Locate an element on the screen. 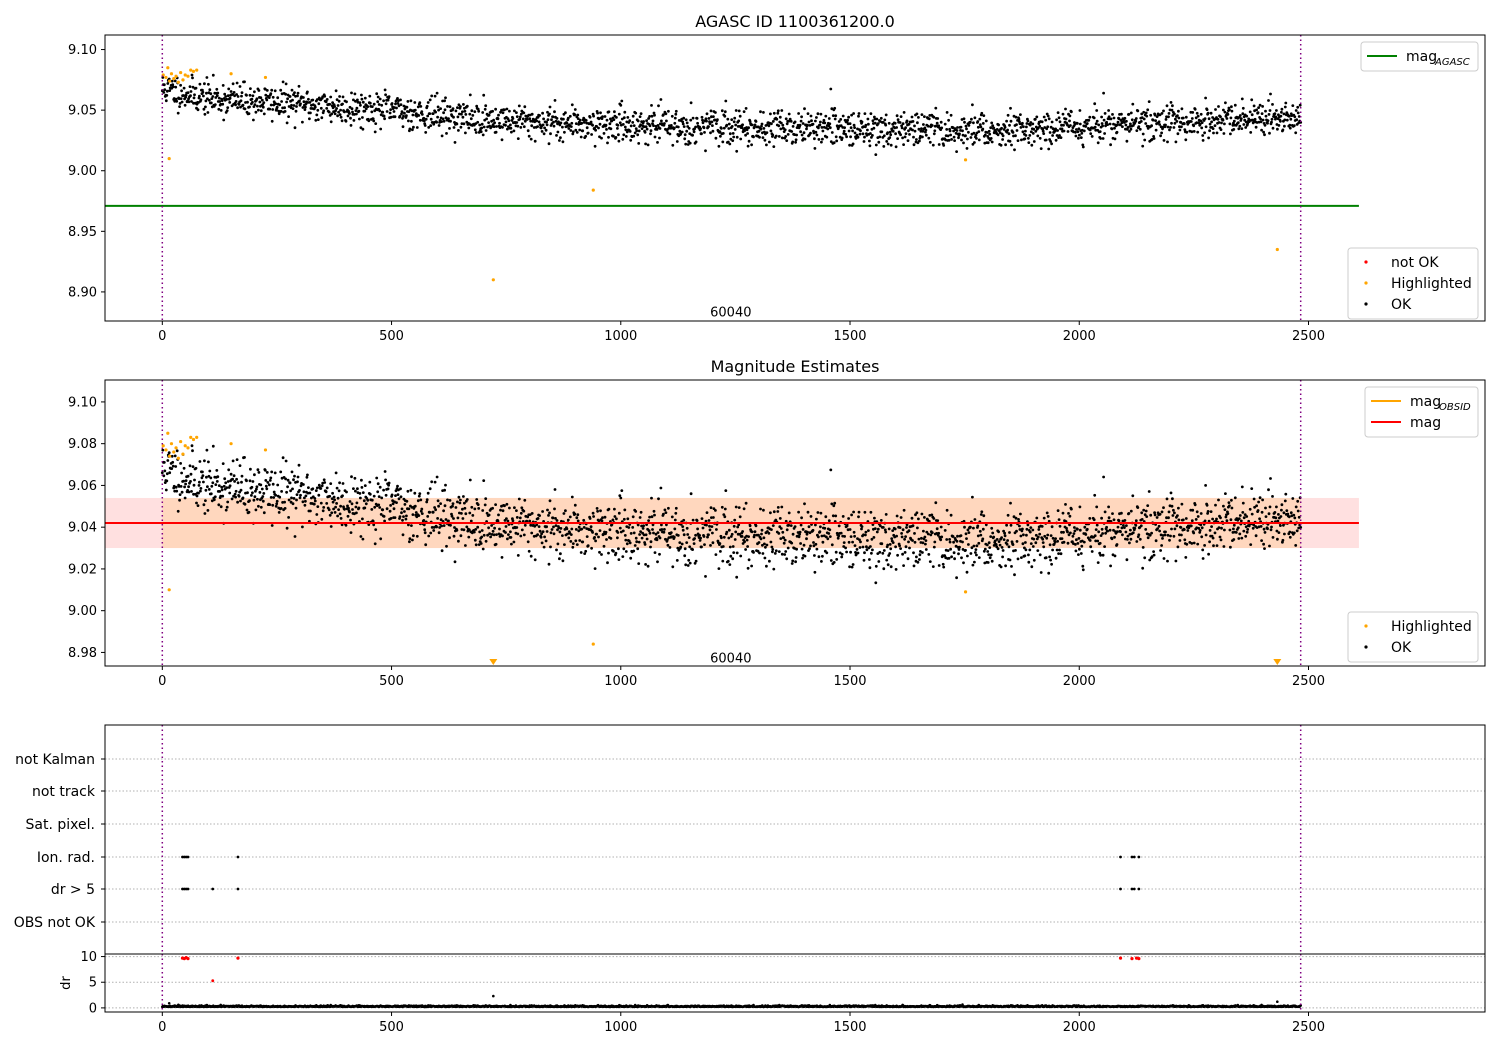 This screenshot has height=1050, width=1500. p2-ytick-label: 9.02 is located at coordinates (82, 569).